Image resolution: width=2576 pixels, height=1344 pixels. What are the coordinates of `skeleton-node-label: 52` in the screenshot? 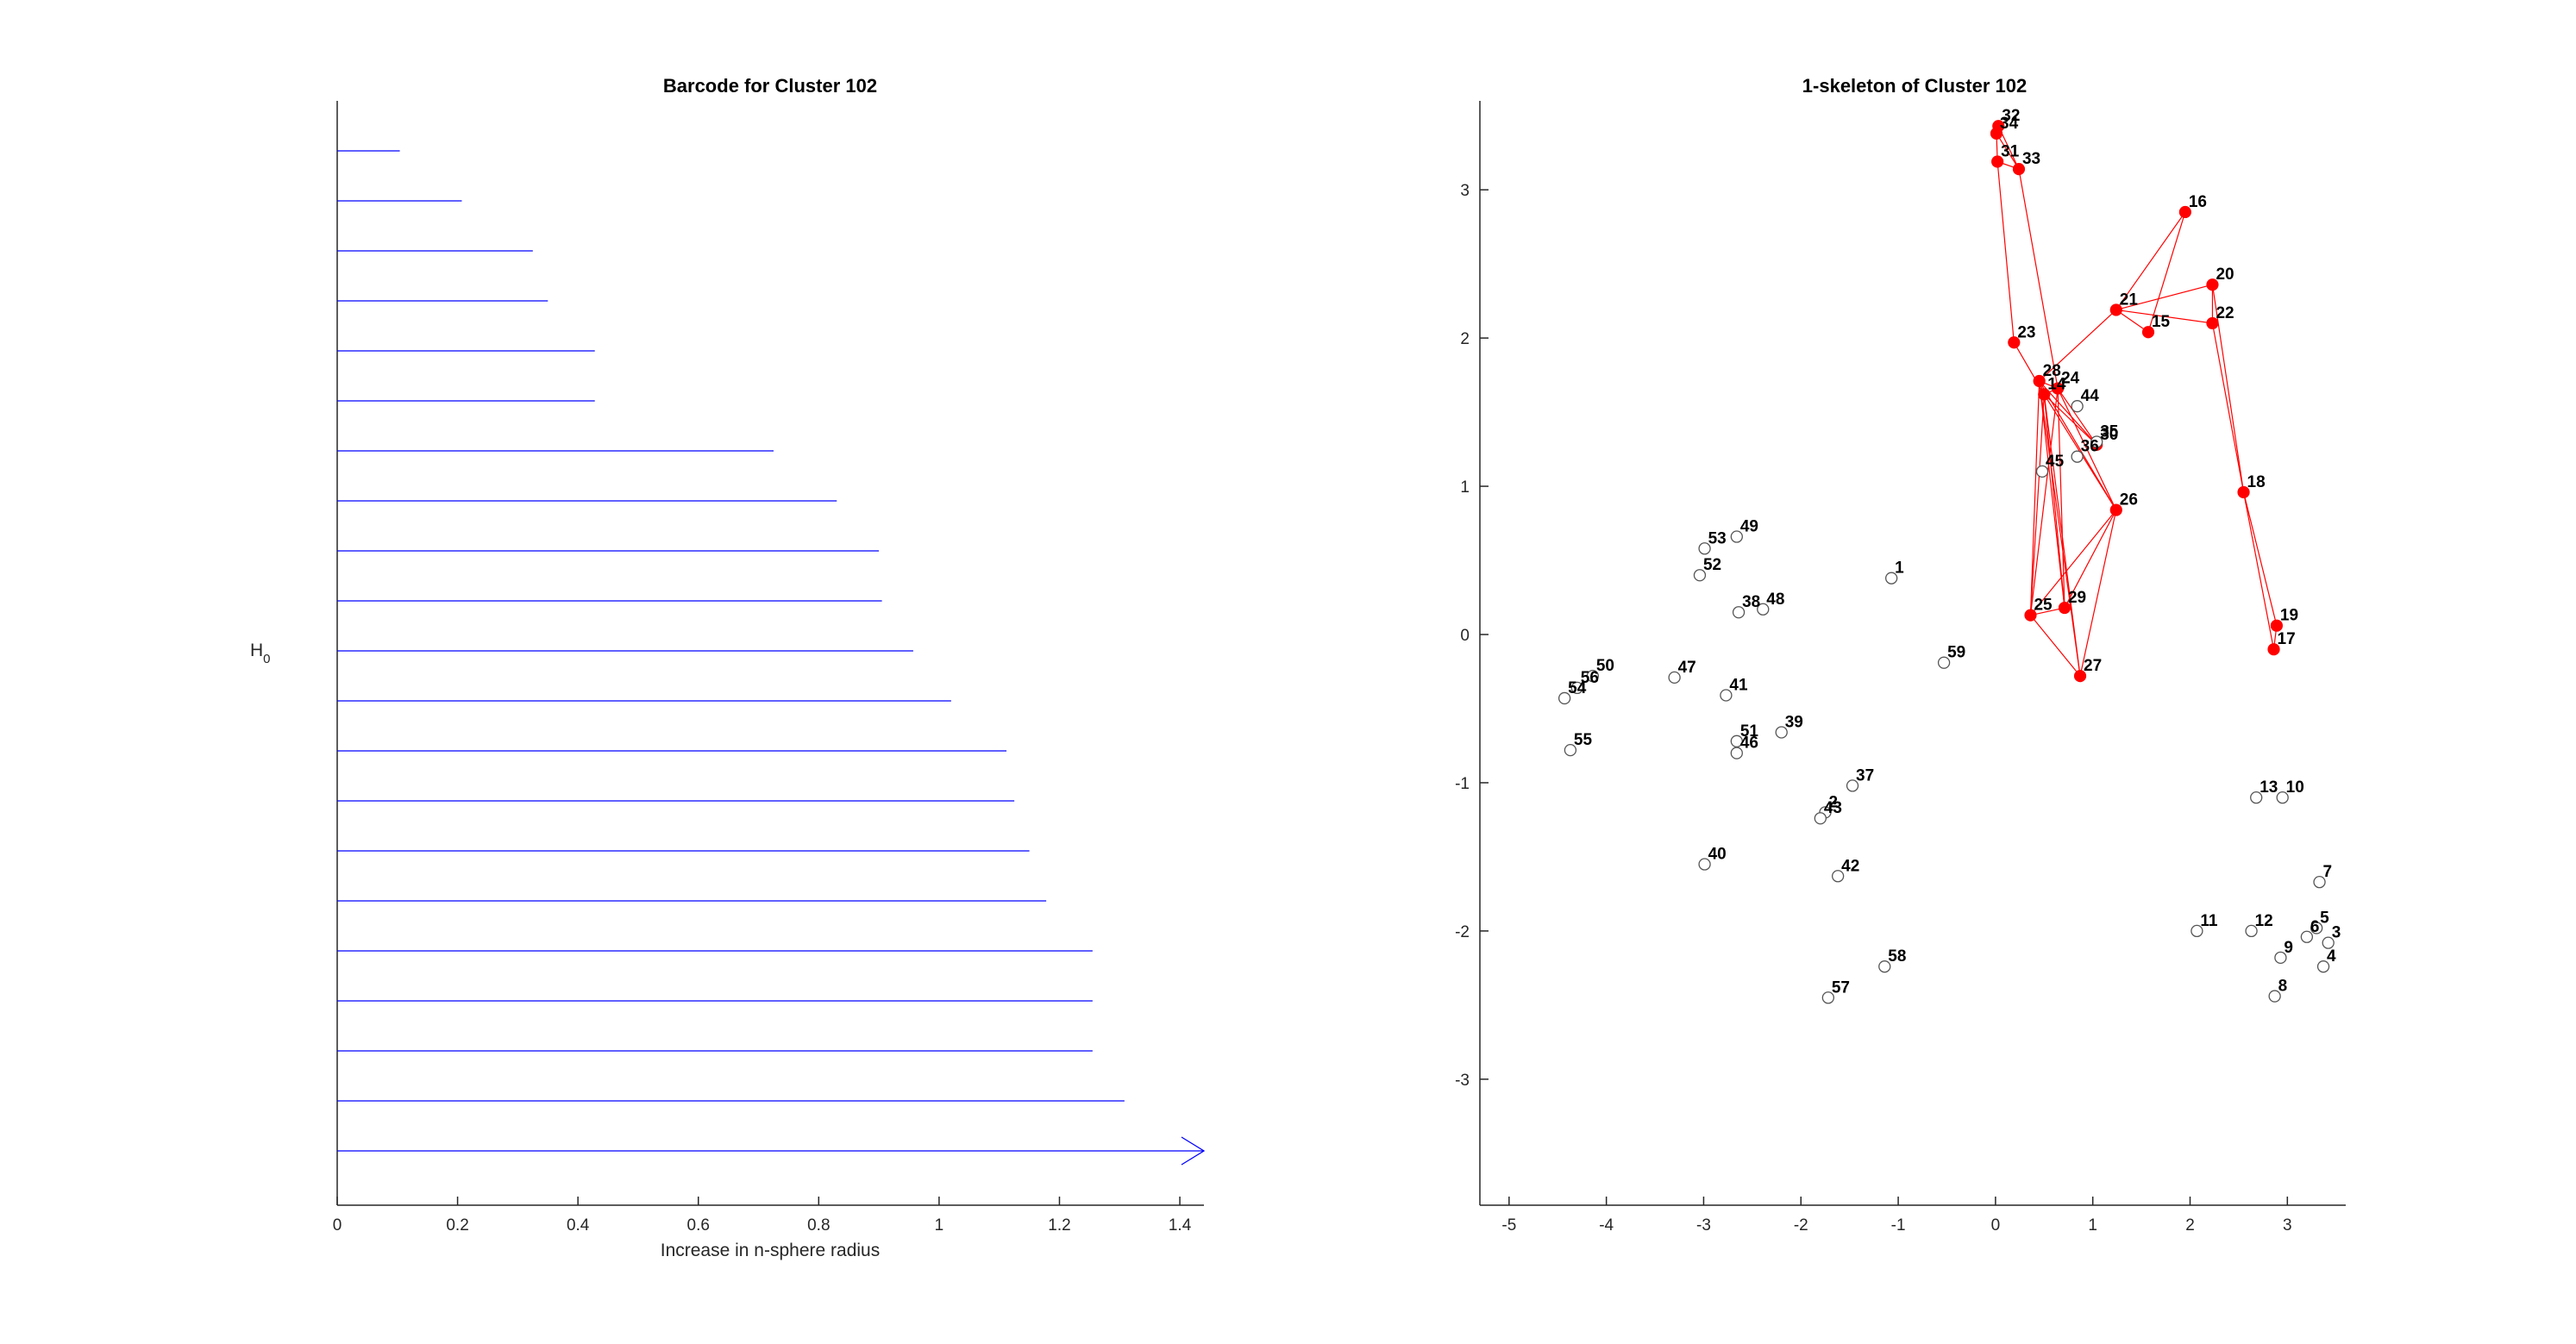 It's located at (1712, 565).